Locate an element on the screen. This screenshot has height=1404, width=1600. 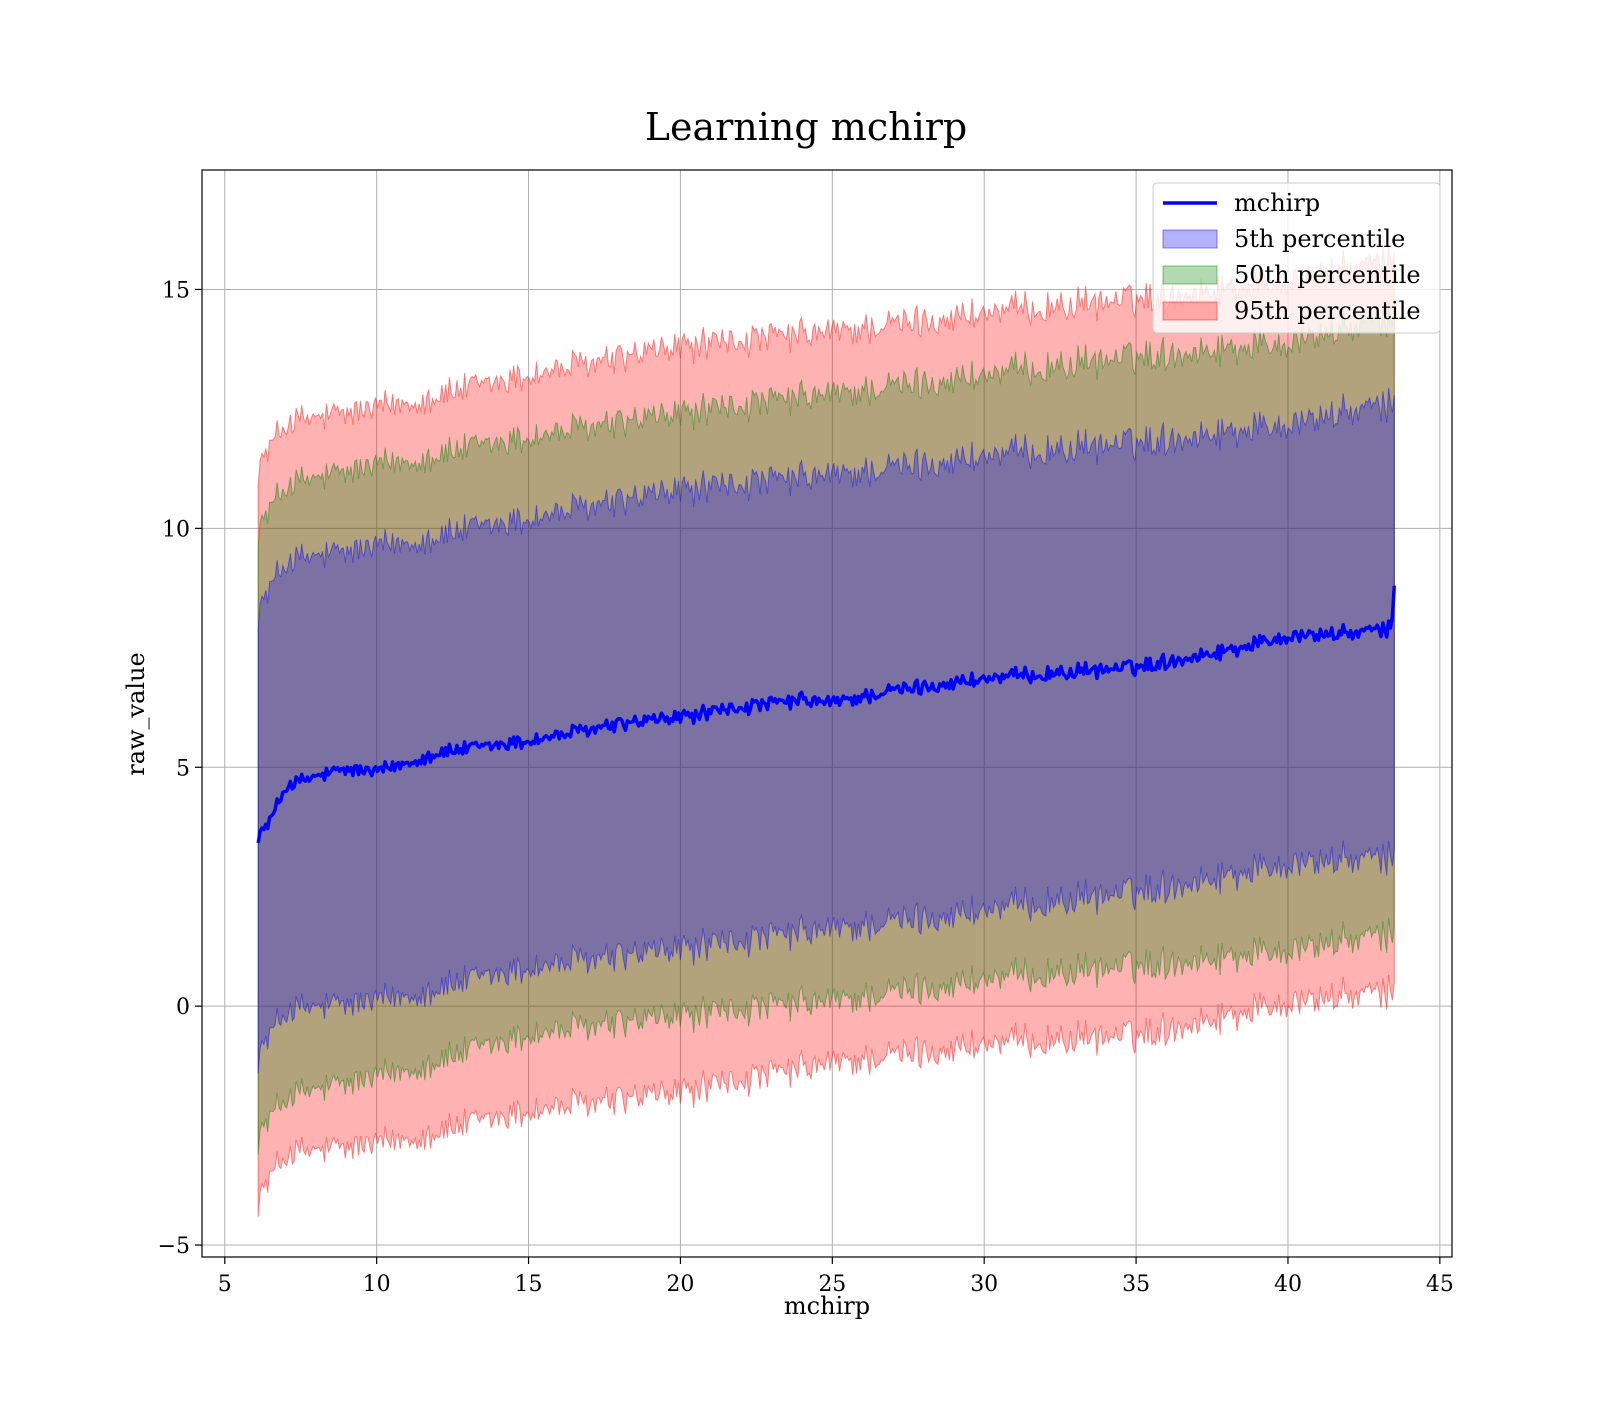
y-axis-ticks: −5 0 5 10 15 is located at coordinates (180, 768).